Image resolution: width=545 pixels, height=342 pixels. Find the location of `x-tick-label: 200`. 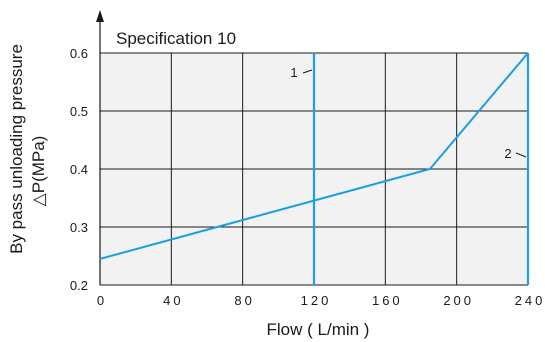

x-tick-label: 200 is located at coordinates (458, 300).